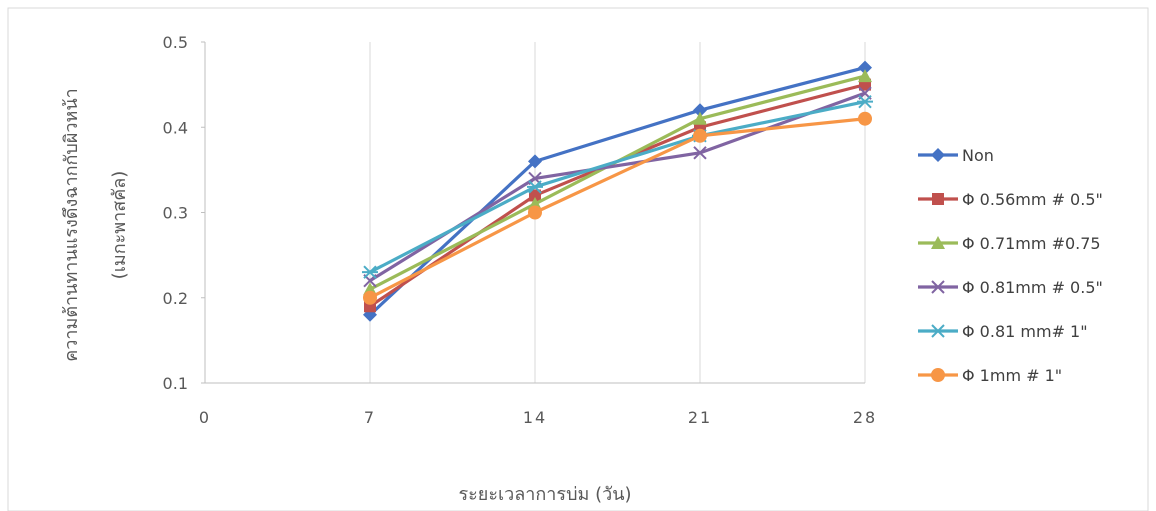 Image resolution: width=1156 pixels, height=511 pixels. Describe the element at coordinates (1012, 375) in the screenshot. I see `legend-label: Φ 1mm # 1"` at that location.